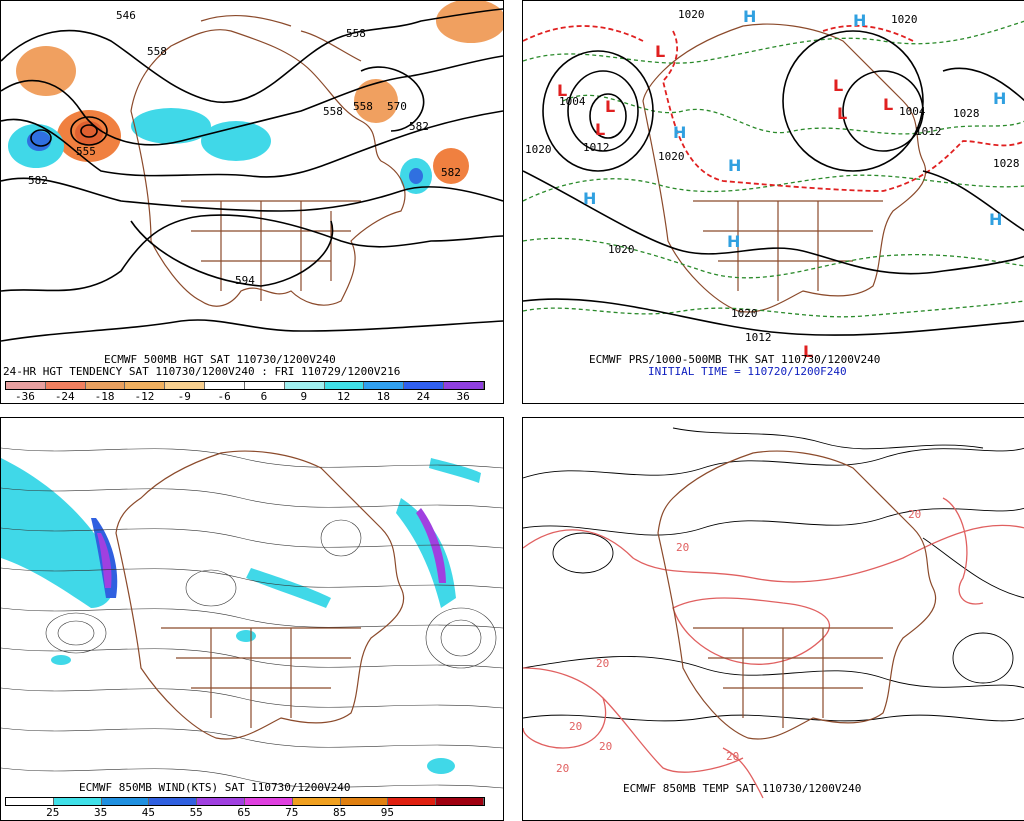 This screenshot has height=821, width=1024. I want to click on temperature-labels: 20 20 20 20 20 20 20, so click(738, 641).